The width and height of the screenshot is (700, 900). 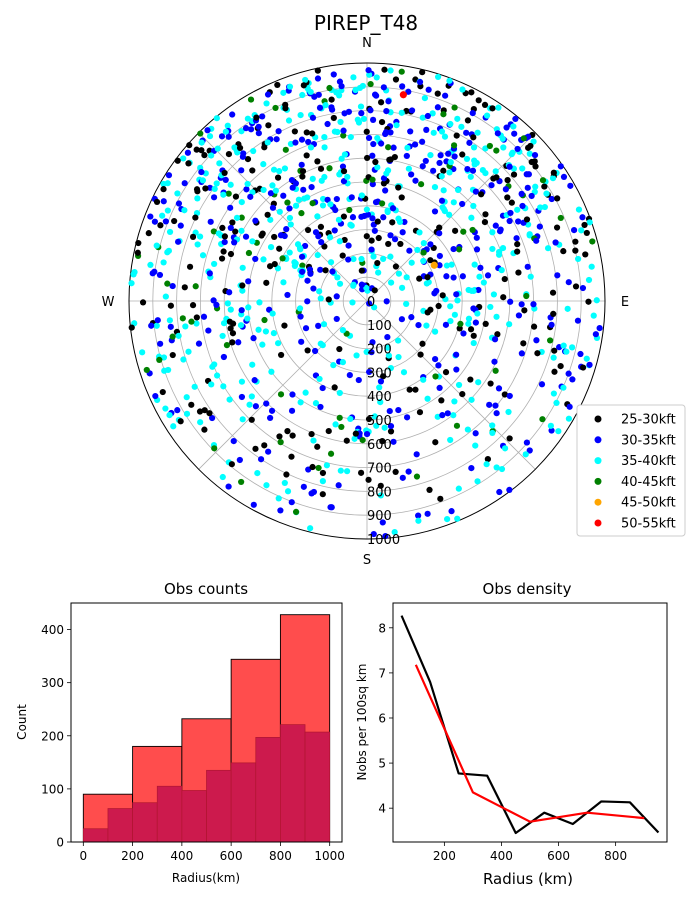 I want to click on hist-plot-area, so click(x=206, y=728).